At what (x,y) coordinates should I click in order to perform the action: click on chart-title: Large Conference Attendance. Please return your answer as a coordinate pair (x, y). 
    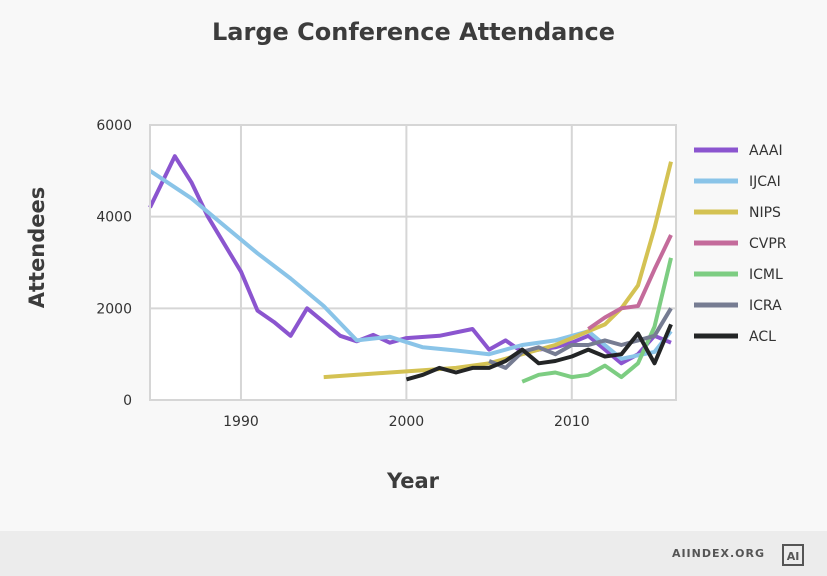
    Looking at the image, I should click on (413, 32).